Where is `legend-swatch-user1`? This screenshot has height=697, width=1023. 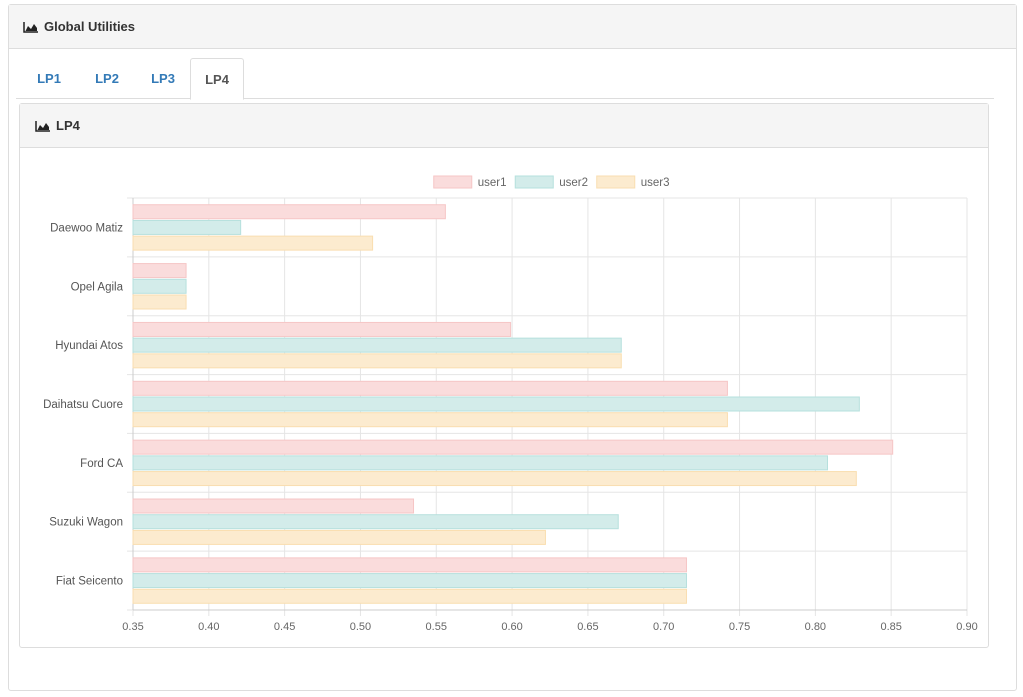
legend-swatch-user1 is located at coordinates (453, 182).